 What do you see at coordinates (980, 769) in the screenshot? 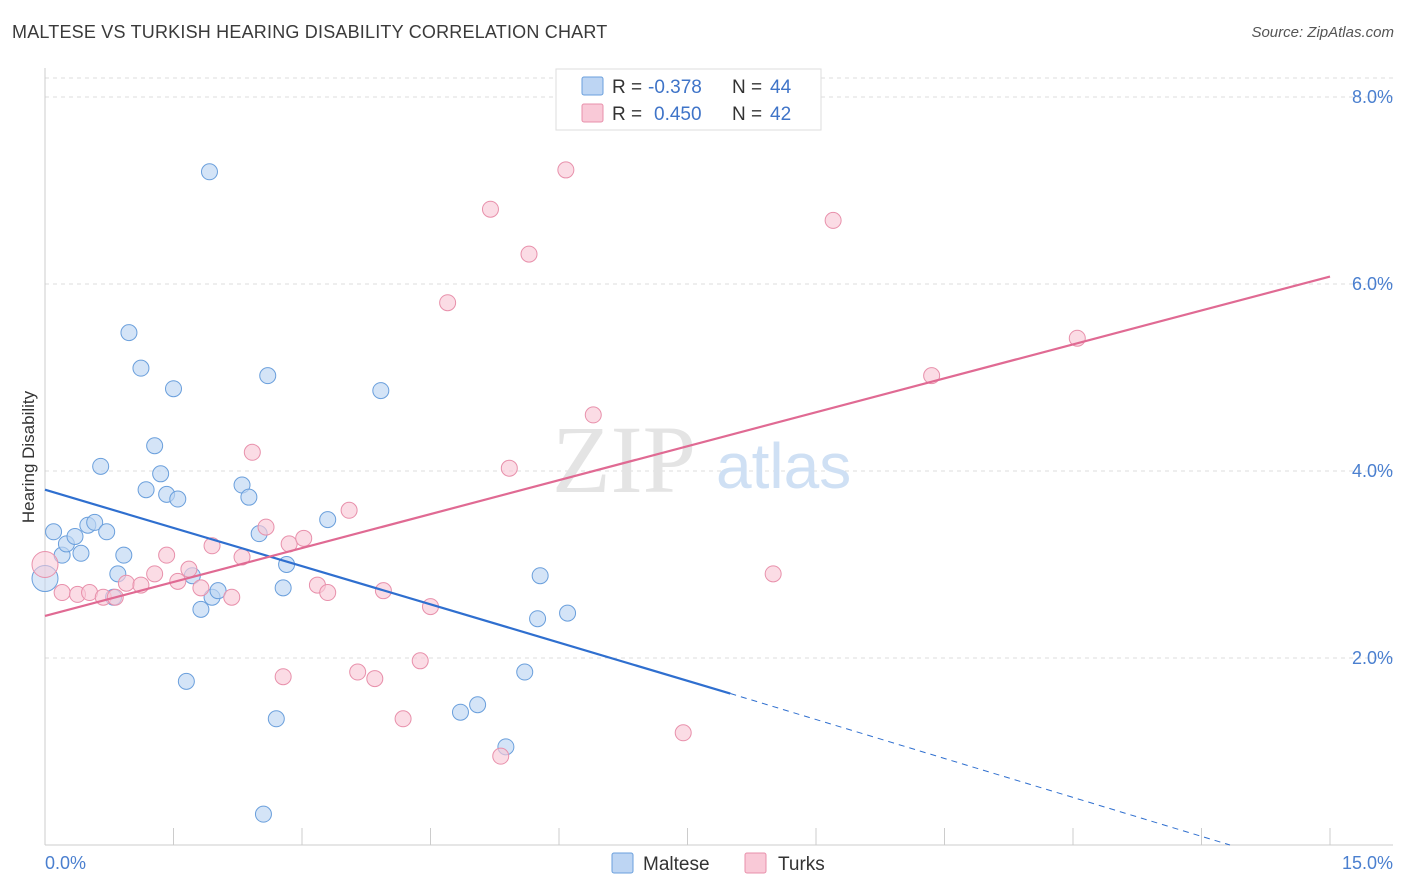
I see `maltese-trendline-extension` at bounding box center [980, 769].